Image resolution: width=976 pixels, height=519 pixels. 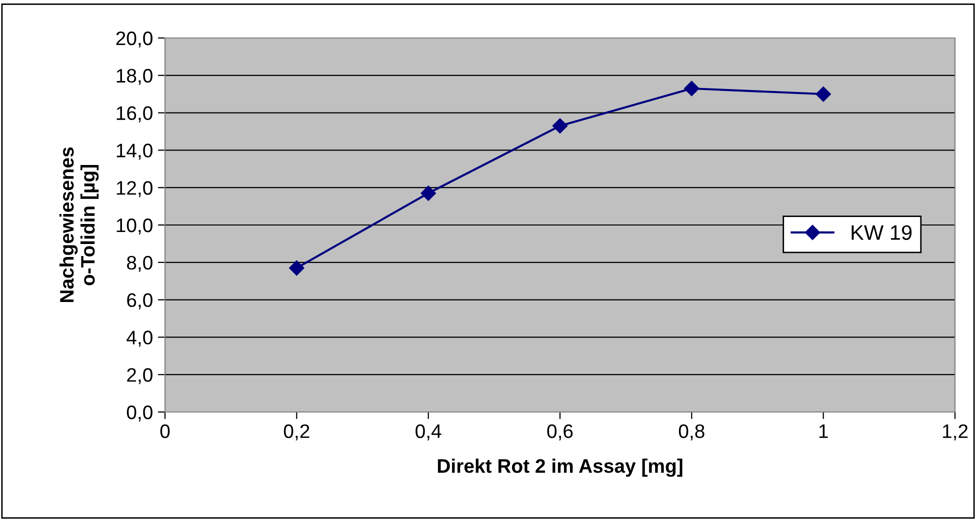 I want to click on x-tick-label: 0, so click(x=165, y=431).